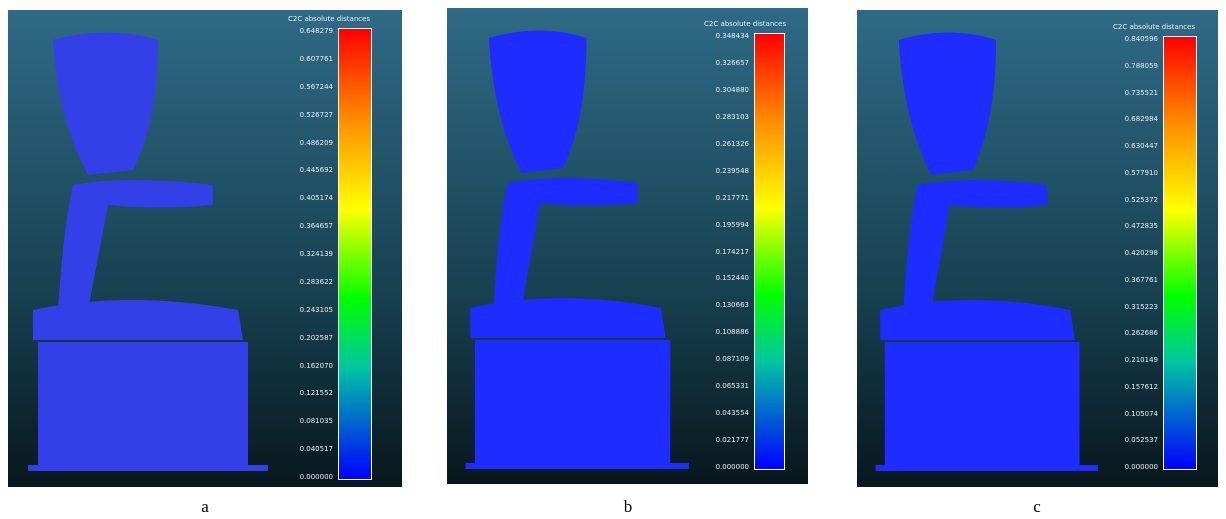 The height and width of the screenshot is (519, 1226). Describe the element at coordinates (316, 58) in the screenshot. I see `scale-tick: 0.607761` at that location.